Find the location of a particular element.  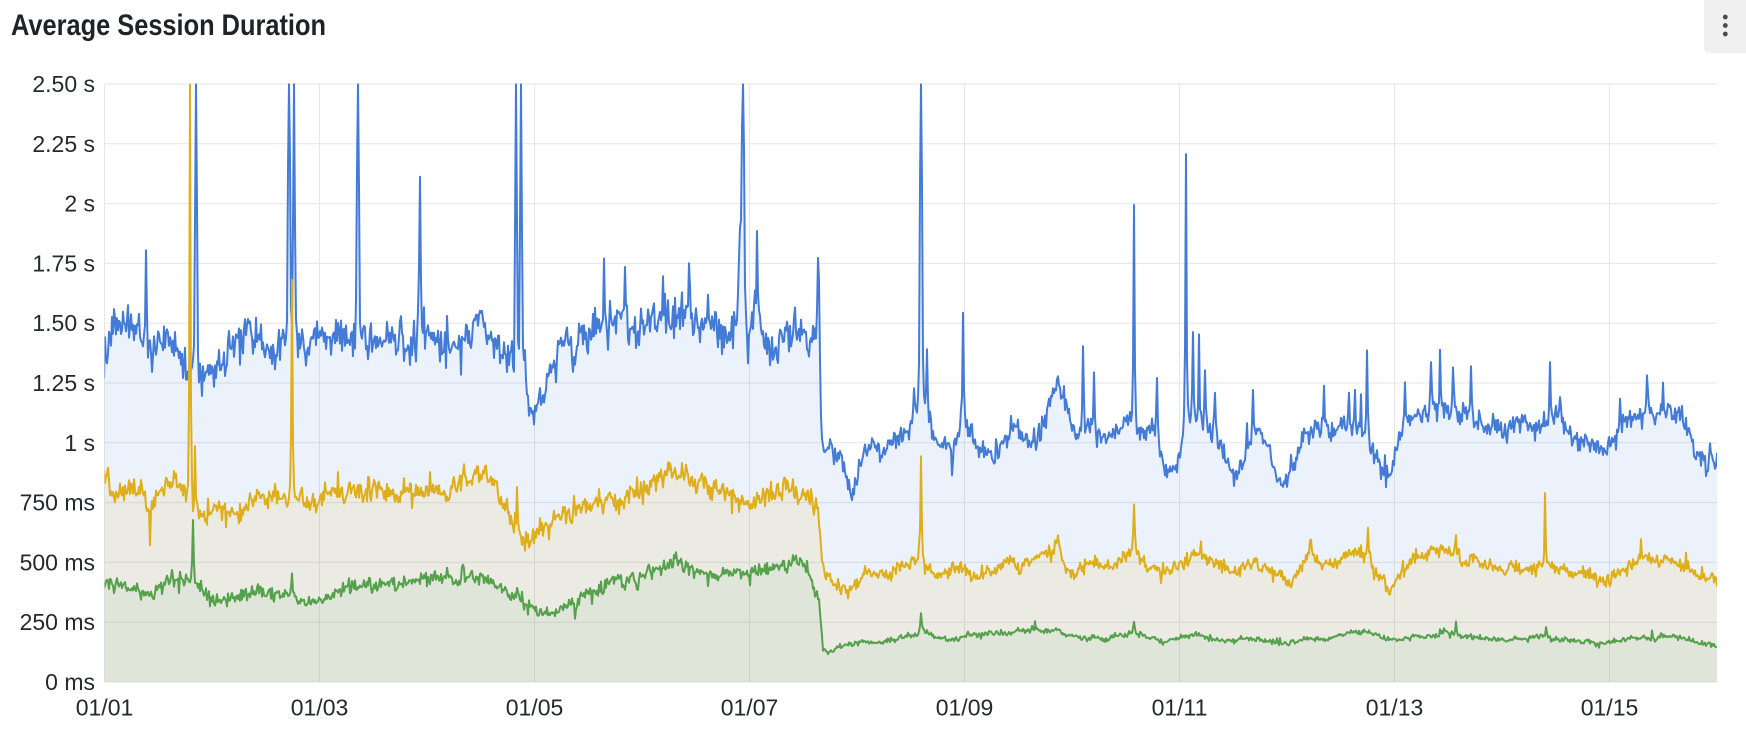

svg-text: 2.50 s is located at coordinates (63, 84).